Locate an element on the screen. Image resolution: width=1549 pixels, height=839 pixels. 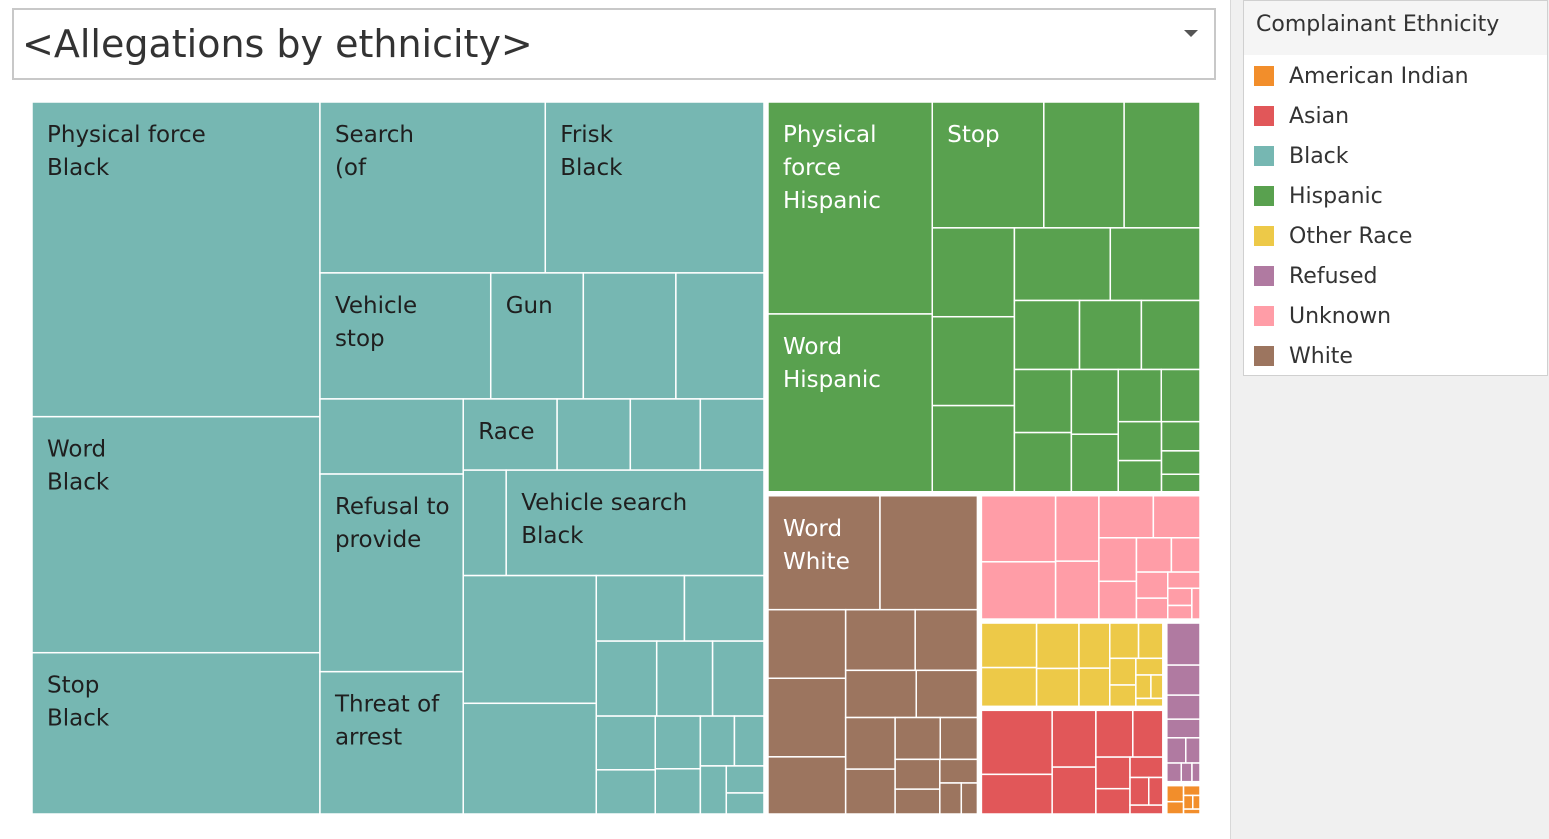
legend-item-american-indian: American Indian is located at coordinates (1361, 76).